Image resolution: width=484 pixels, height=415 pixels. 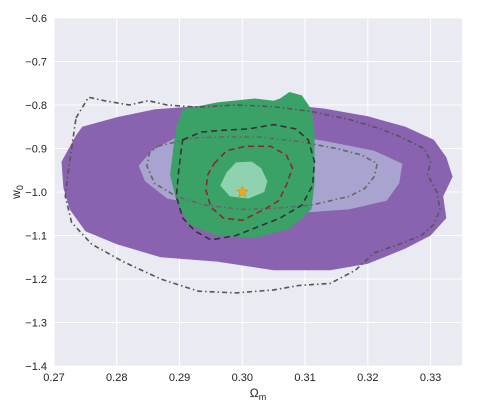 I want to click on x-tick-label: 0.28, so click(x=116, y=378).